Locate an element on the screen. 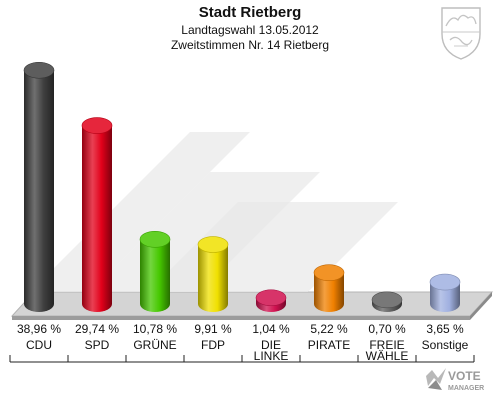 The width and height of the screenshot is (500, 400). value-label: 38,96 % is located at coordinates (39, 329).